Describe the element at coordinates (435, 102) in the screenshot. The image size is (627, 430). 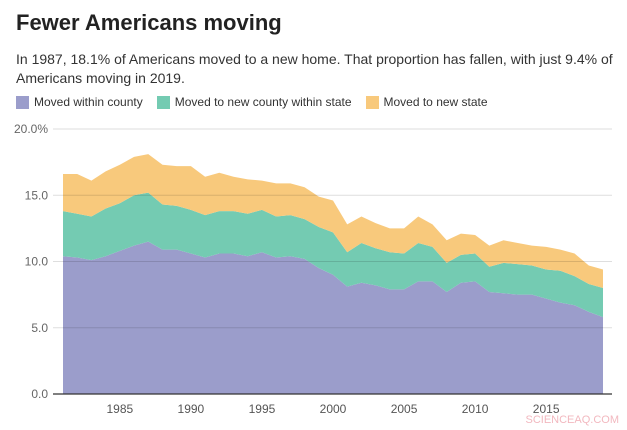
I see `legend-label: Moved to new state` at that location.